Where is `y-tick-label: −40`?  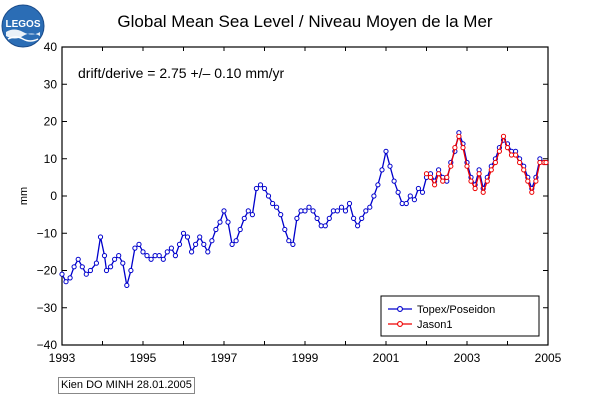 y-tick-label: −40 is located at coordinates (47, 345).